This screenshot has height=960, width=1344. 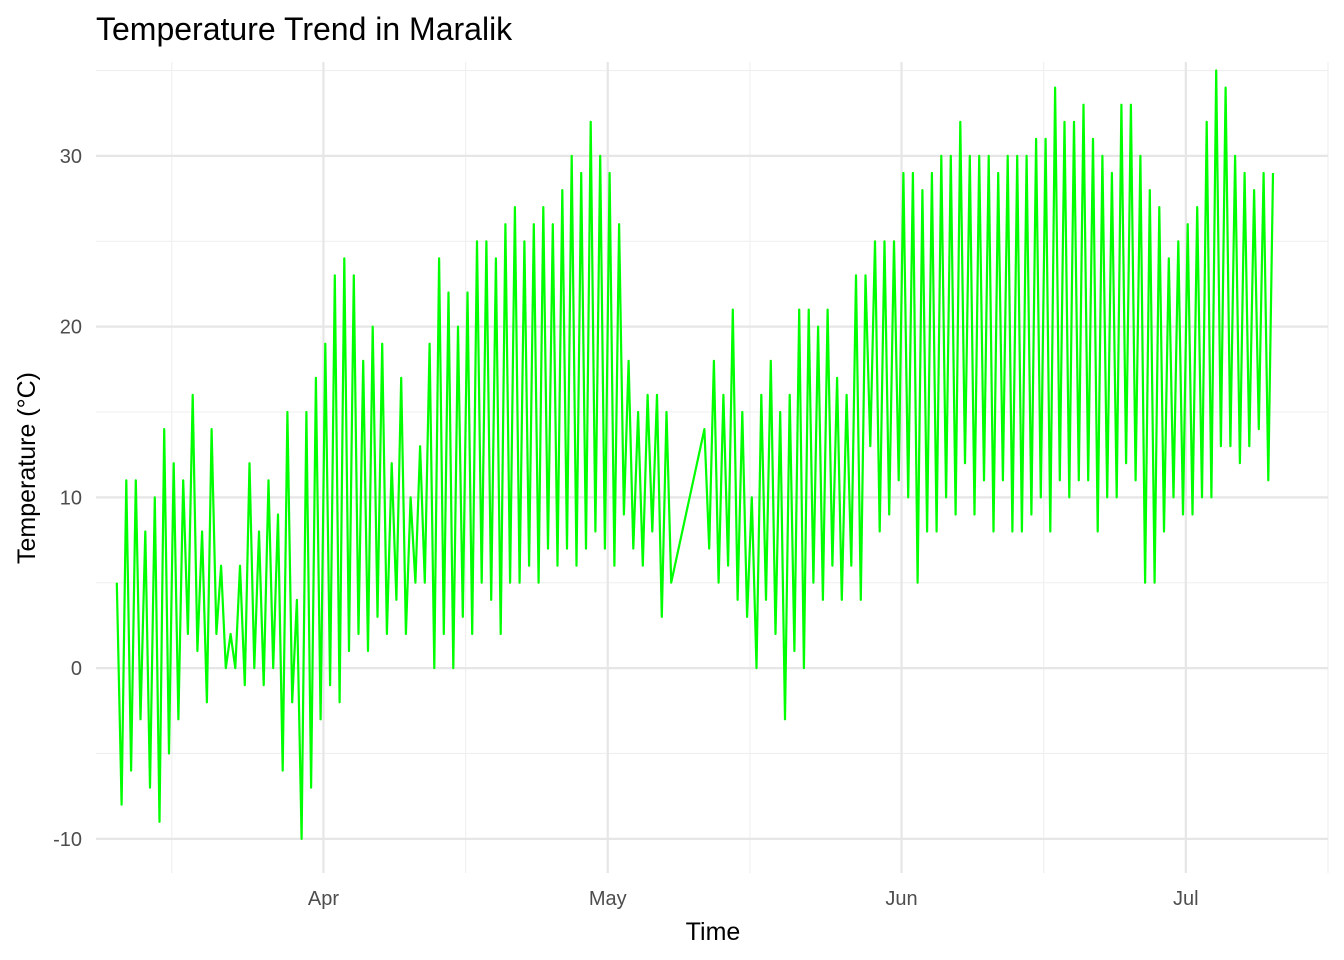 I want to click on y-tick-label: 0, so click(x=76, y=669).